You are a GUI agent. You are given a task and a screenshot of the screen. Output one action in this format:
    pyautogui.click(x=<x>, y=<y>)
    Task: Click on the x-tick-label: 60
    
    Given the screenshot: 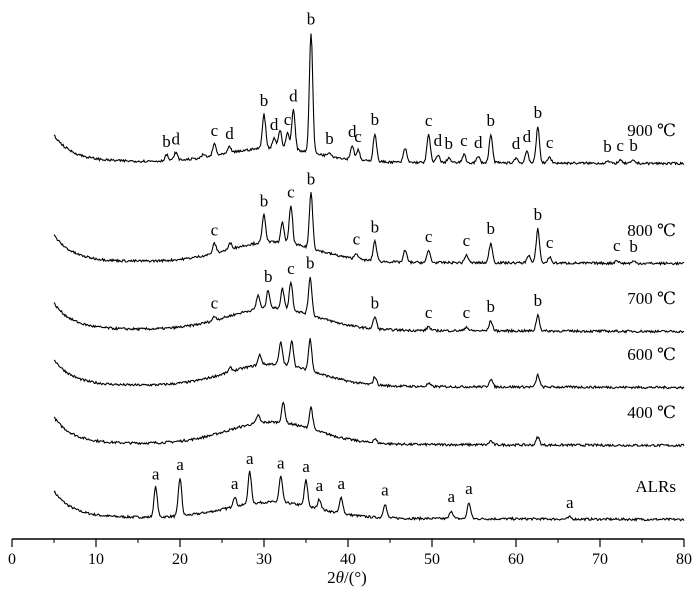 What is the action you would take?
    pyautogui.click(x=516, y=559)
    